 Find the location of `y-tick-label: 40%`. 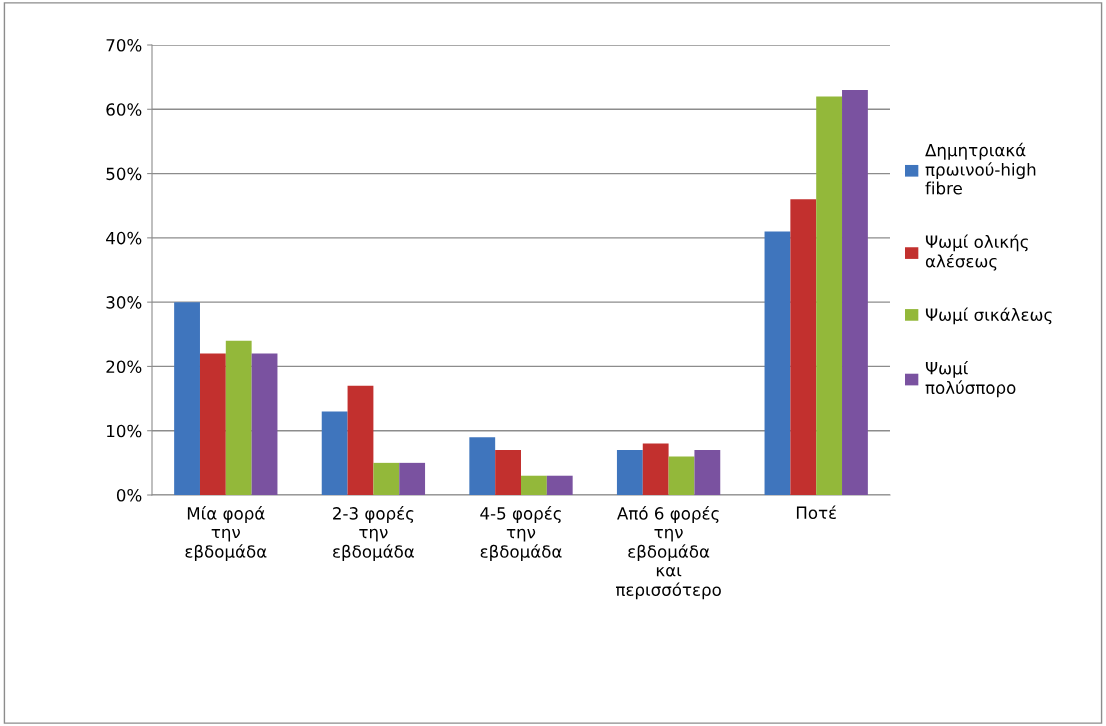

y-tick-label: 40% is located at coordinates (124, 238).